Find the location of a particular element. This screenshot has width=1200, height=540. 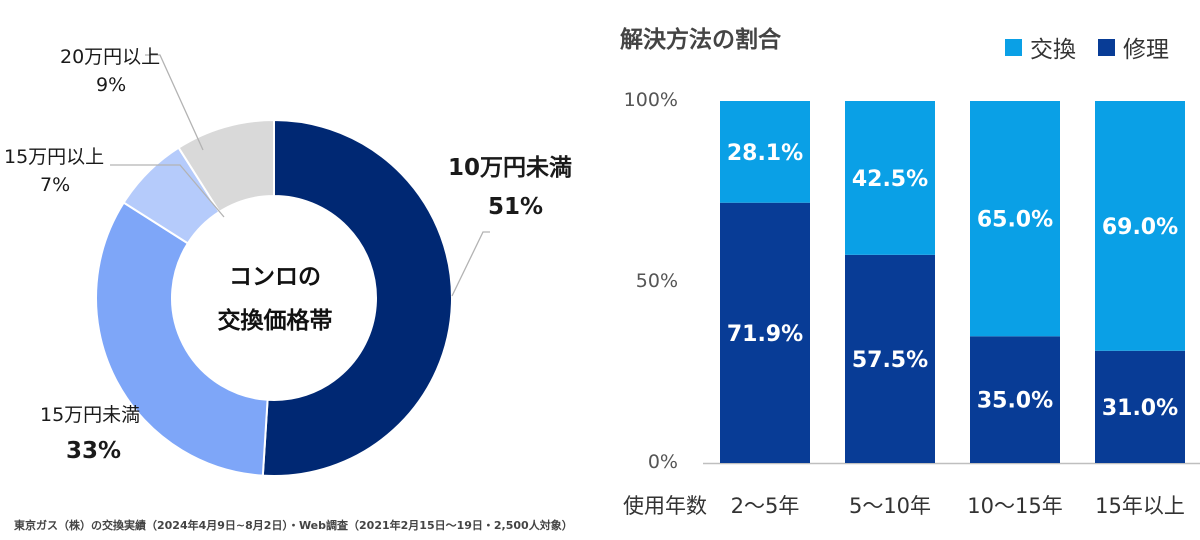

bar-label-exchange-1: 42.5% is located at coordinates (890, 179).